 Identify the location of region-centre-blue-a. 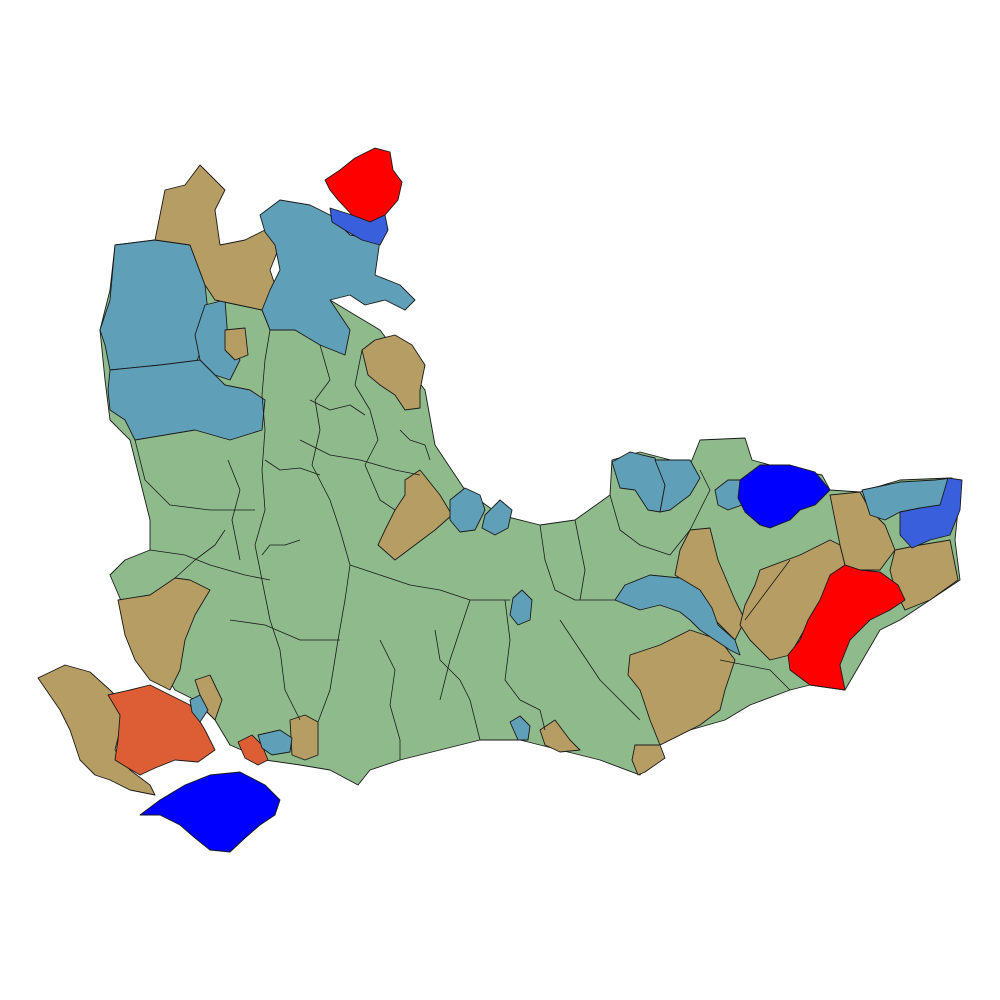
(467, 510).